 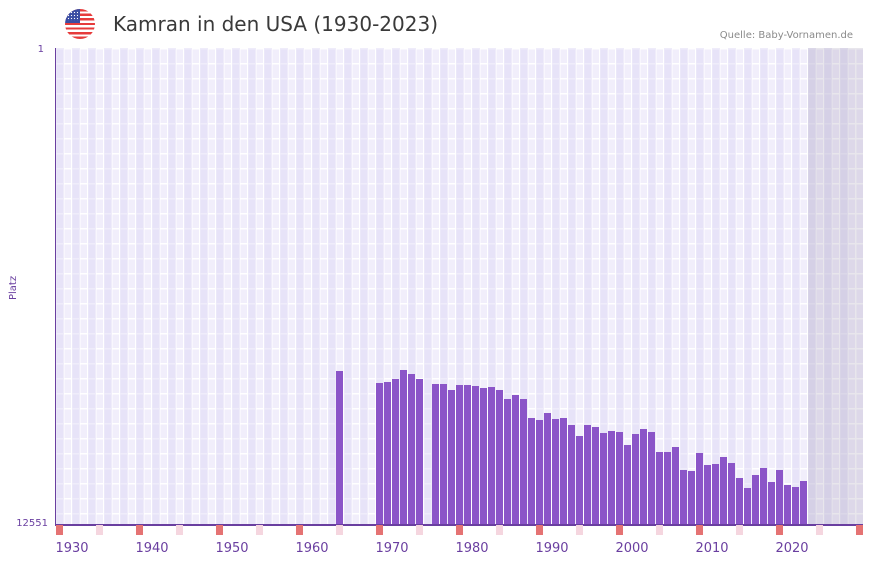 I want to click on bar-2020, so click(x=795, y=506).